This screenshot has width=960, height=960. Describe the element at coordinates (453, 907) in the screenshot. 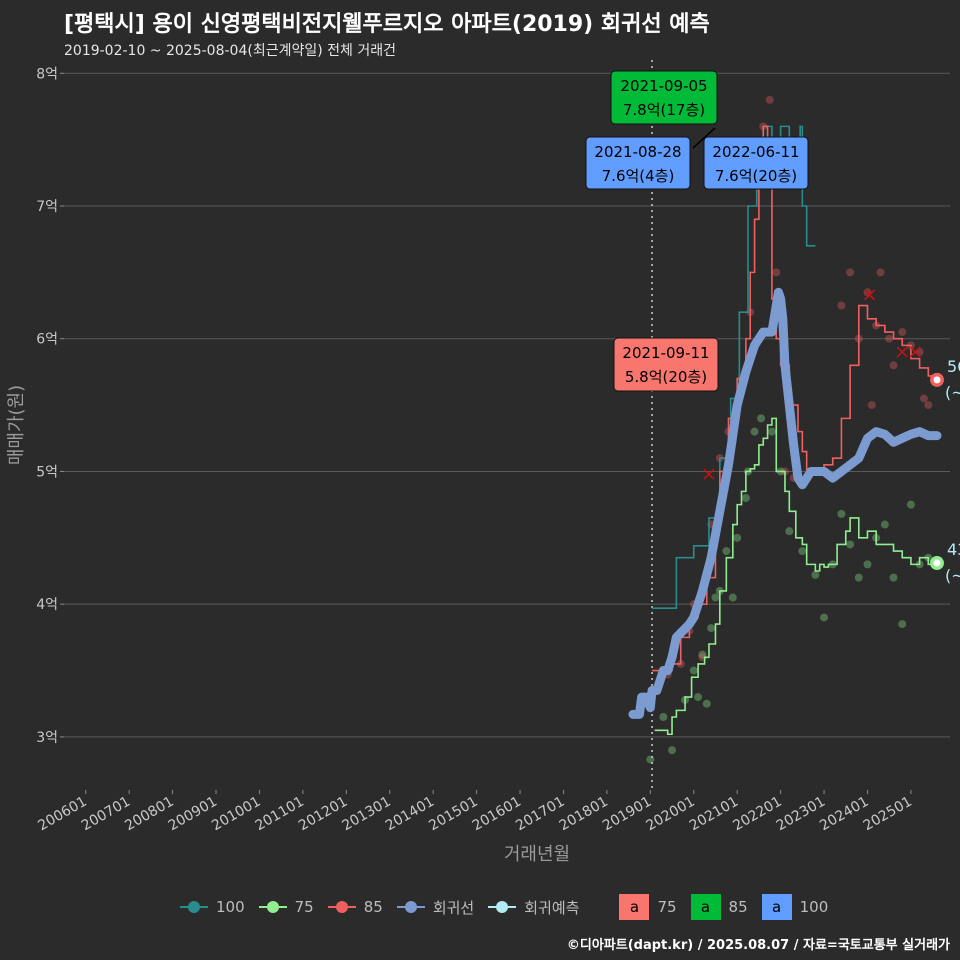

I see `legend-label-regression: 회귀선` at that location.